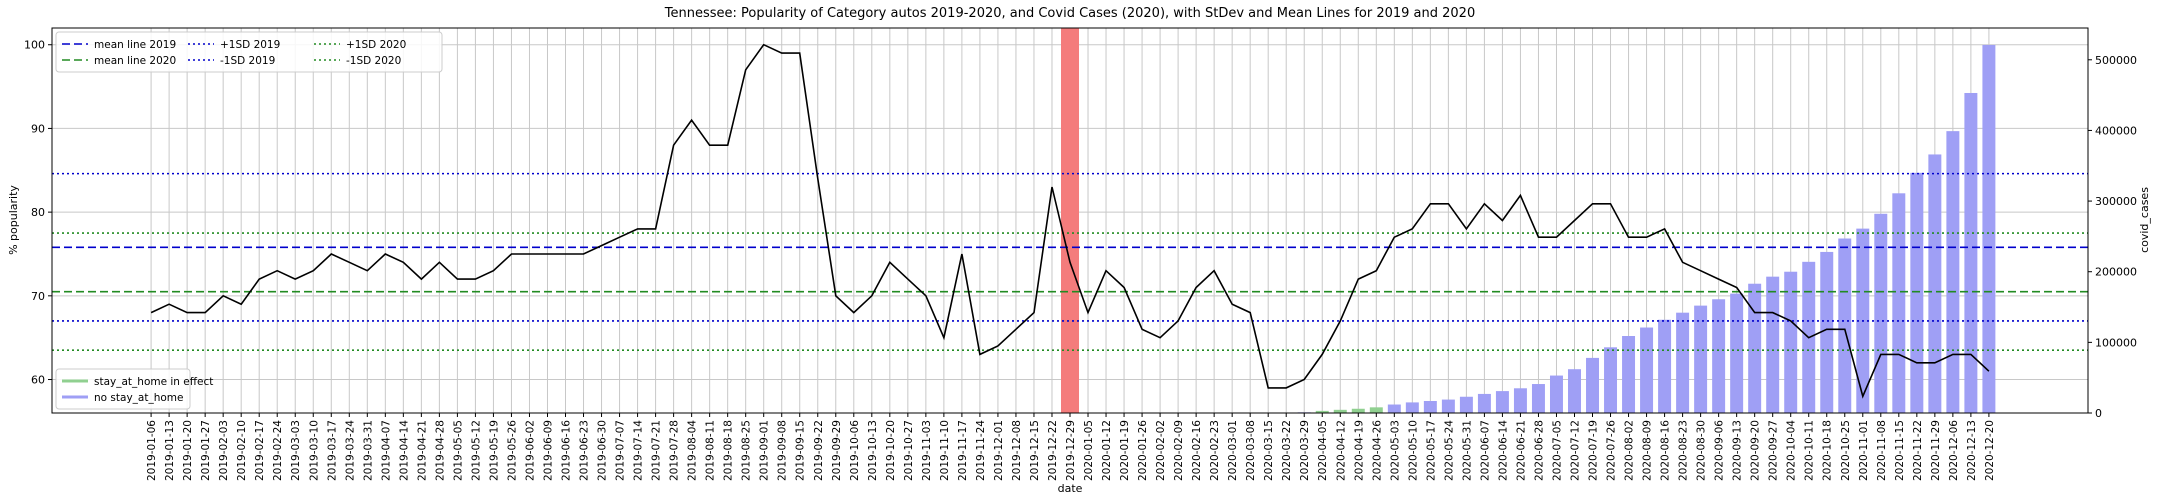 The image size is (2160, 504). Describe the element at coordinates (350, 450) in the screenshot. I see `x-tick-label: 2019-03-24` at that location.